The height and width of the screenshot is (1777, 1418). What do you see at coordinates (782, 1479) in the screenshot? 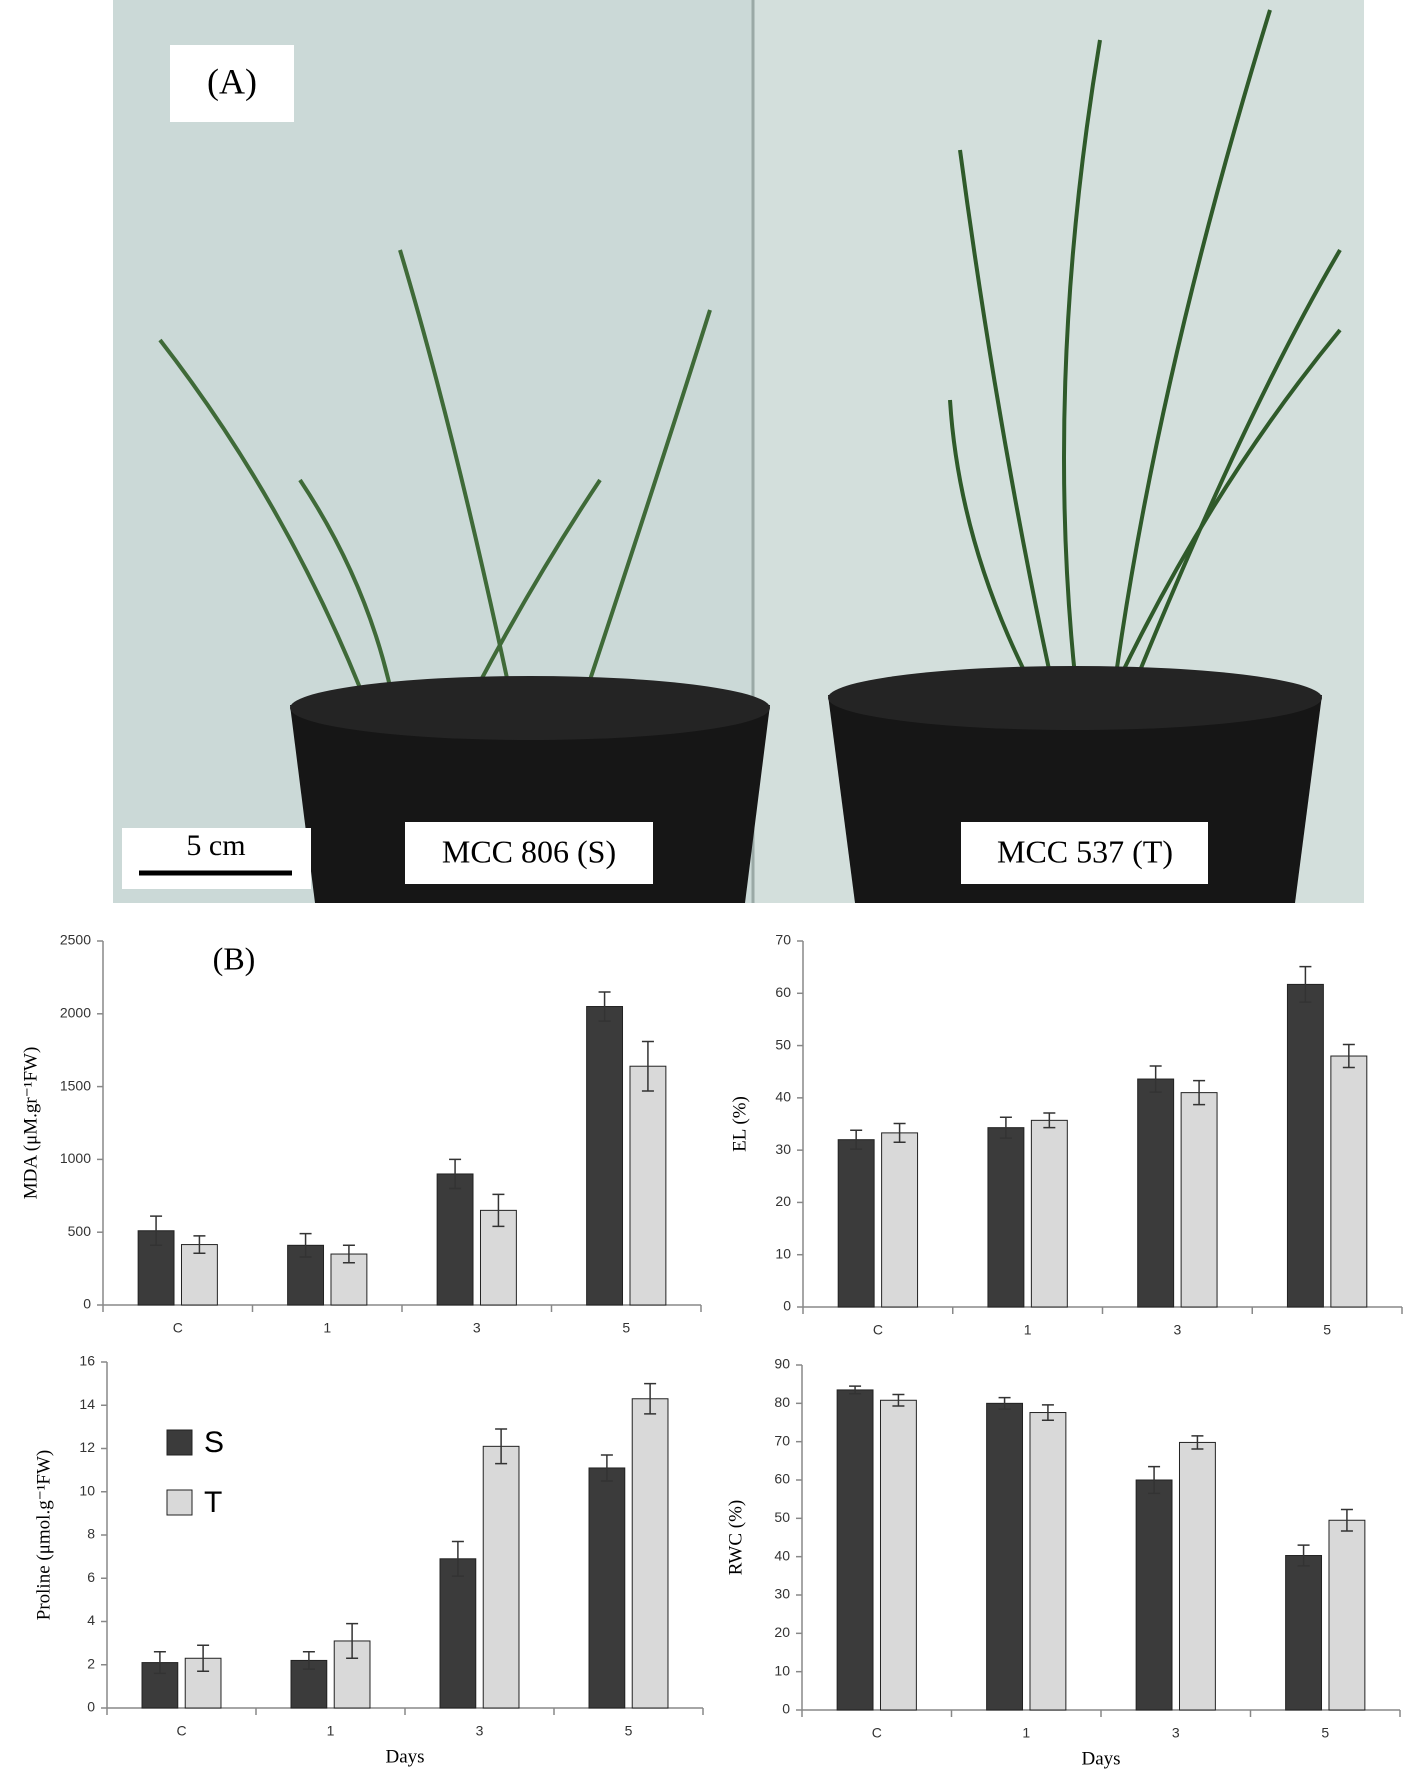
I see `y-tick-label: 60` at bounding box center [782, 1479].